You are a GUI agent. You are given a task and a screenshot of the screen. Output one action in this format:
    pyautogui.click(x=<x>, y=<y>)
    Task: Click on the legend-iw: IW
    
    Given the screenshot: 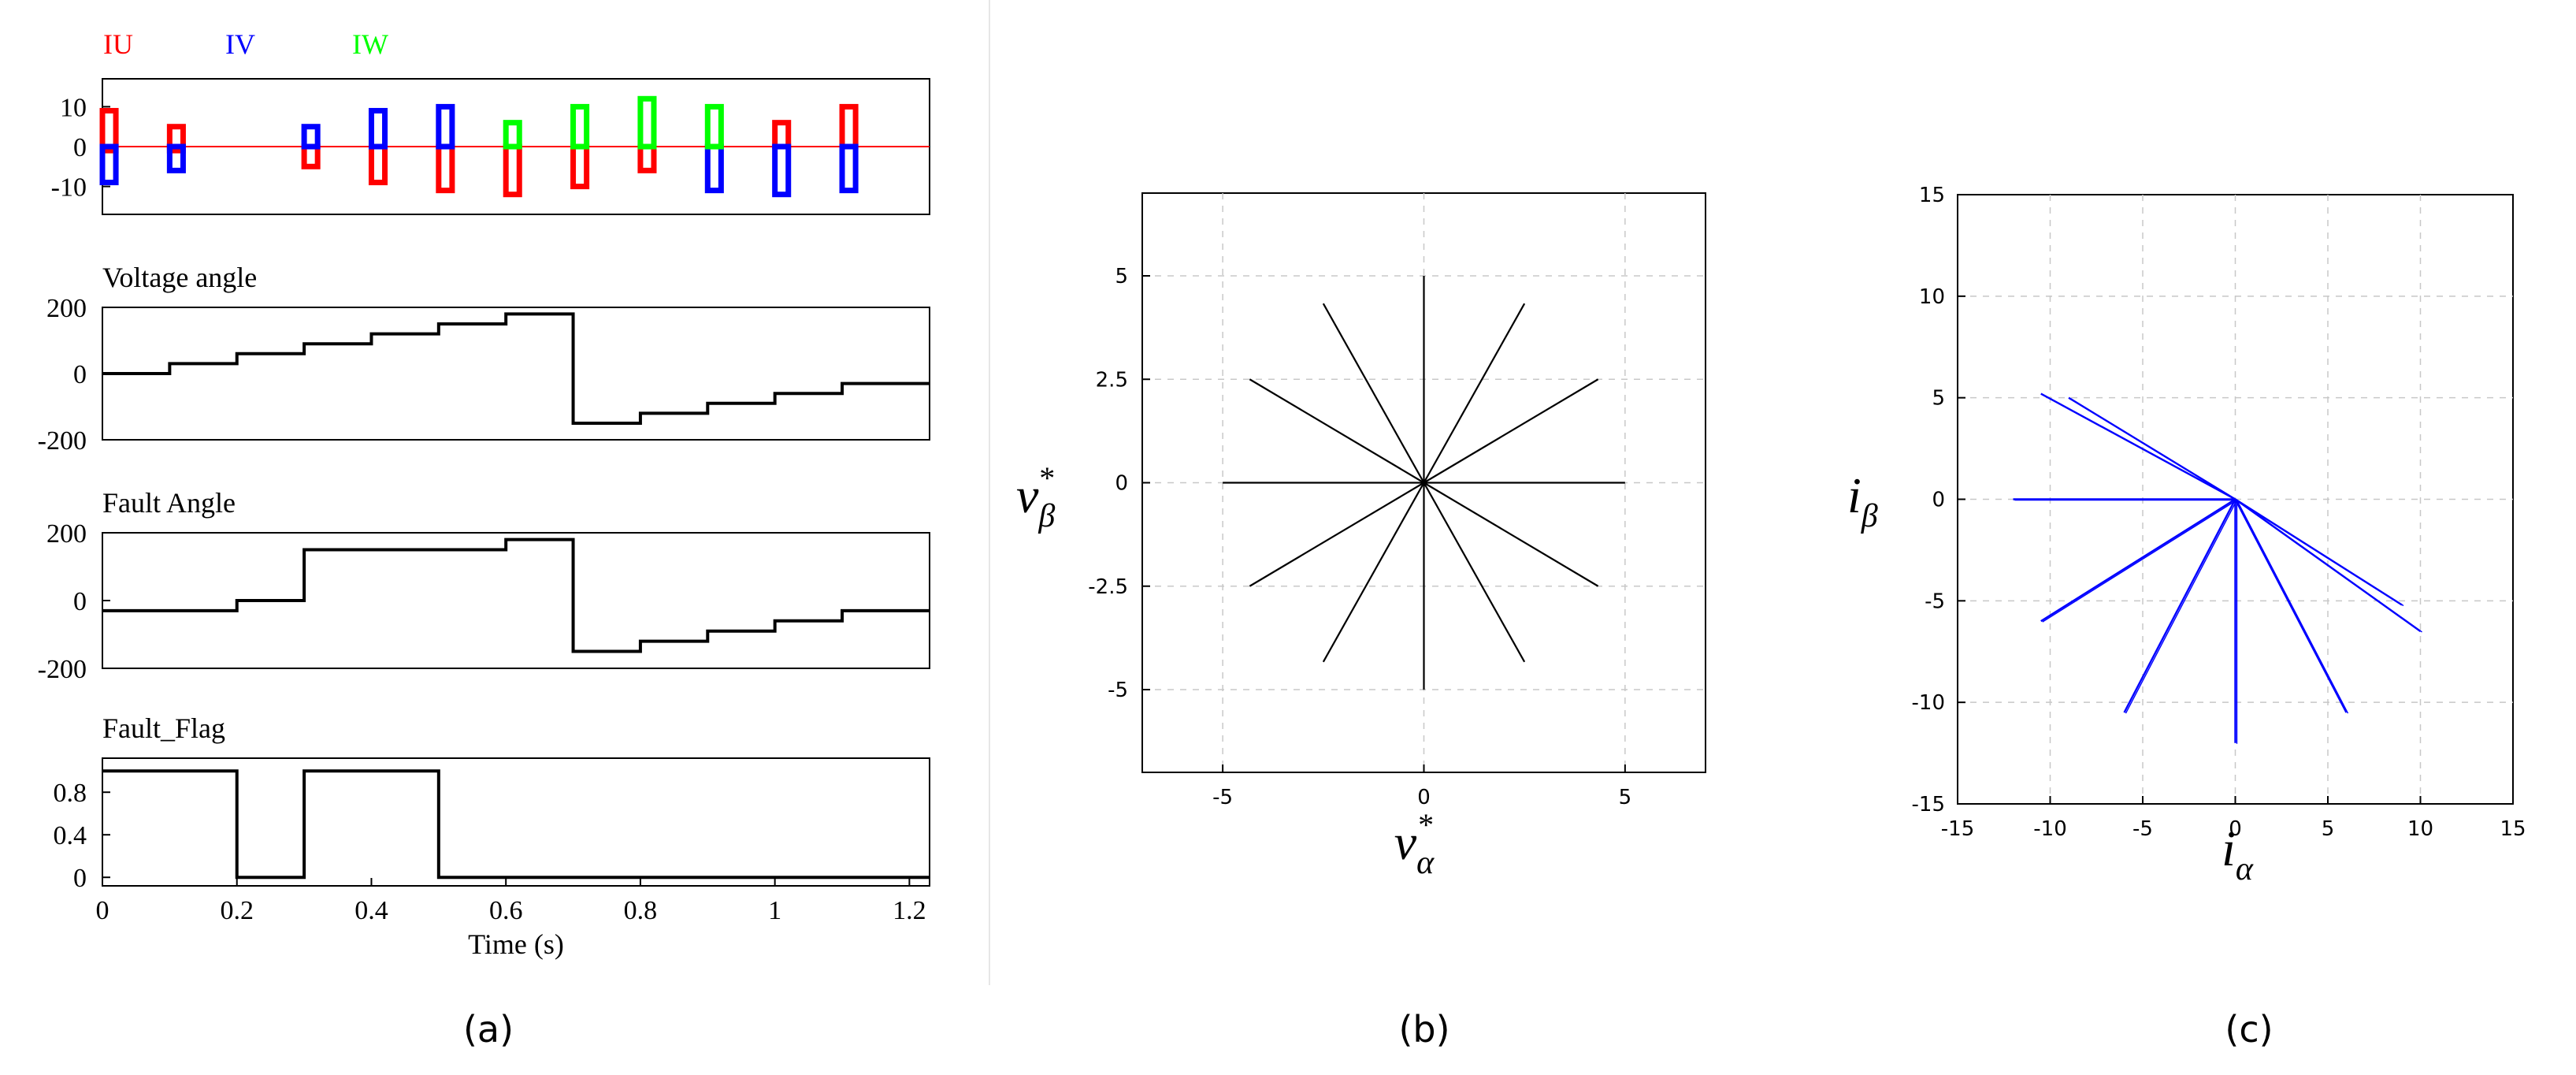 What is the action you would take?
    pyautogui.click(x=370, y=44)
    